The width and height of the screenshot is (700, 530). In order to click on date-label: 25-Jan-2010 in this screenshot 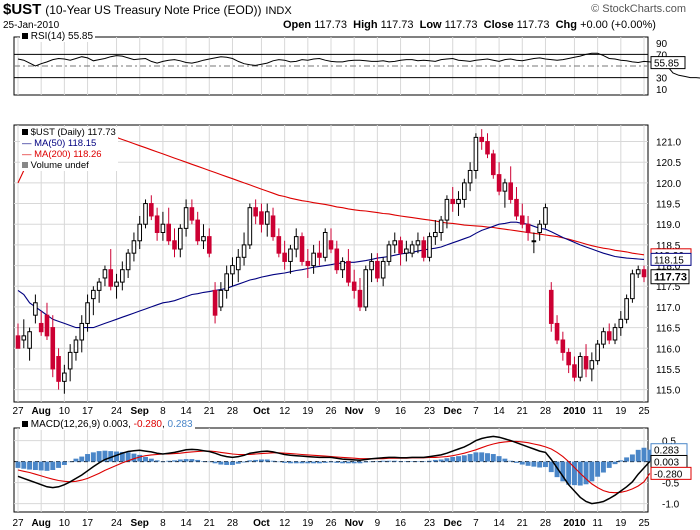, I will do `click(31, 25)`.